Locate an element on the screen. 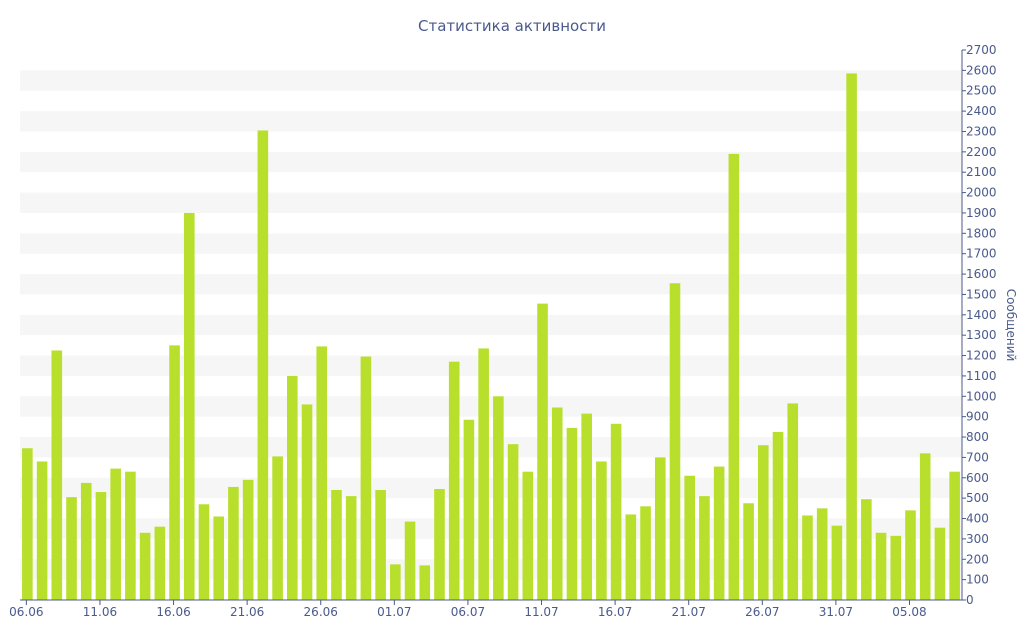 Image resolution: width=1024 pixels, height=640 pixels. y-tick-label: 2600 is located at coordinates (981, 70).